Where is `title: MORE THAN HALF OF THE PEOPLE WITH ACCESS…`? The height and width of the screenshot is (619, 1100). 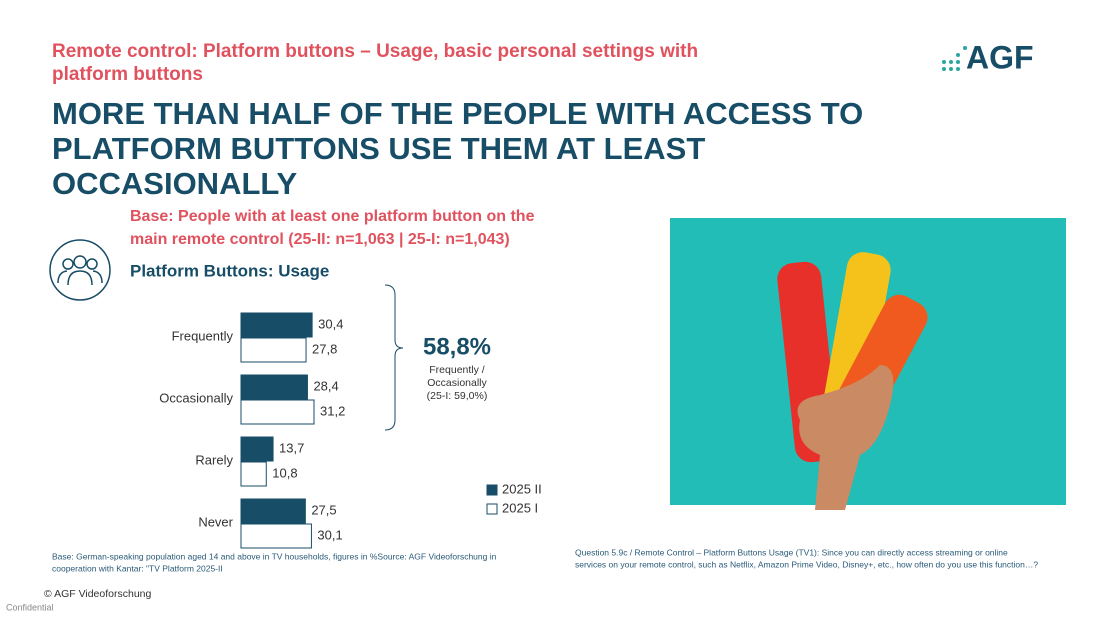 title: MORE THAN HALF OF THE PEOPLE WITH ACCESS… is located at coordinates (457, 113).